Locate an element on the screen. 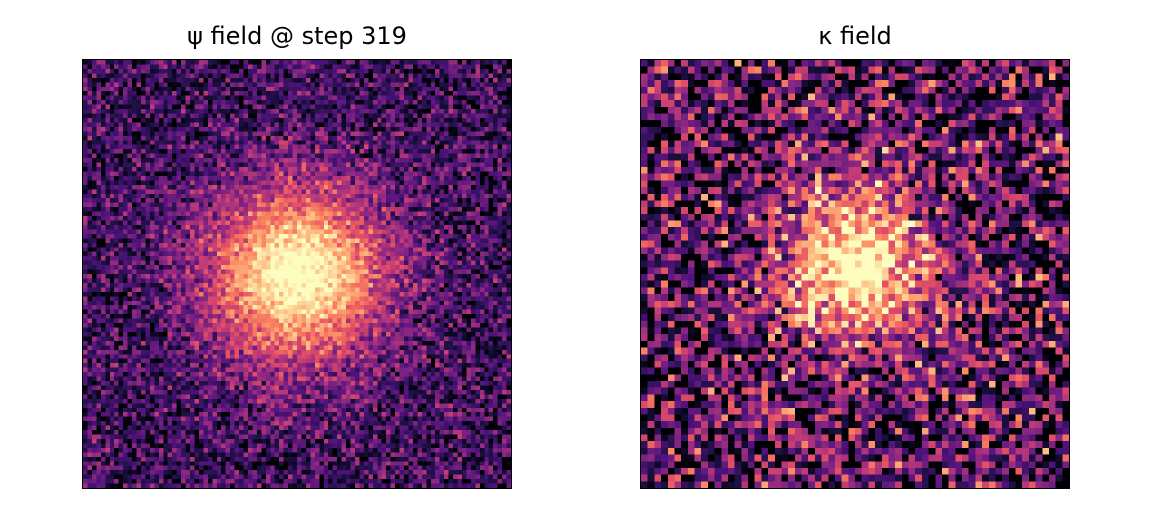 The width and height of the screenshot is (1152, 512). psi-field-title: ψ field @ step 319 is located at coordinates (297, 36).